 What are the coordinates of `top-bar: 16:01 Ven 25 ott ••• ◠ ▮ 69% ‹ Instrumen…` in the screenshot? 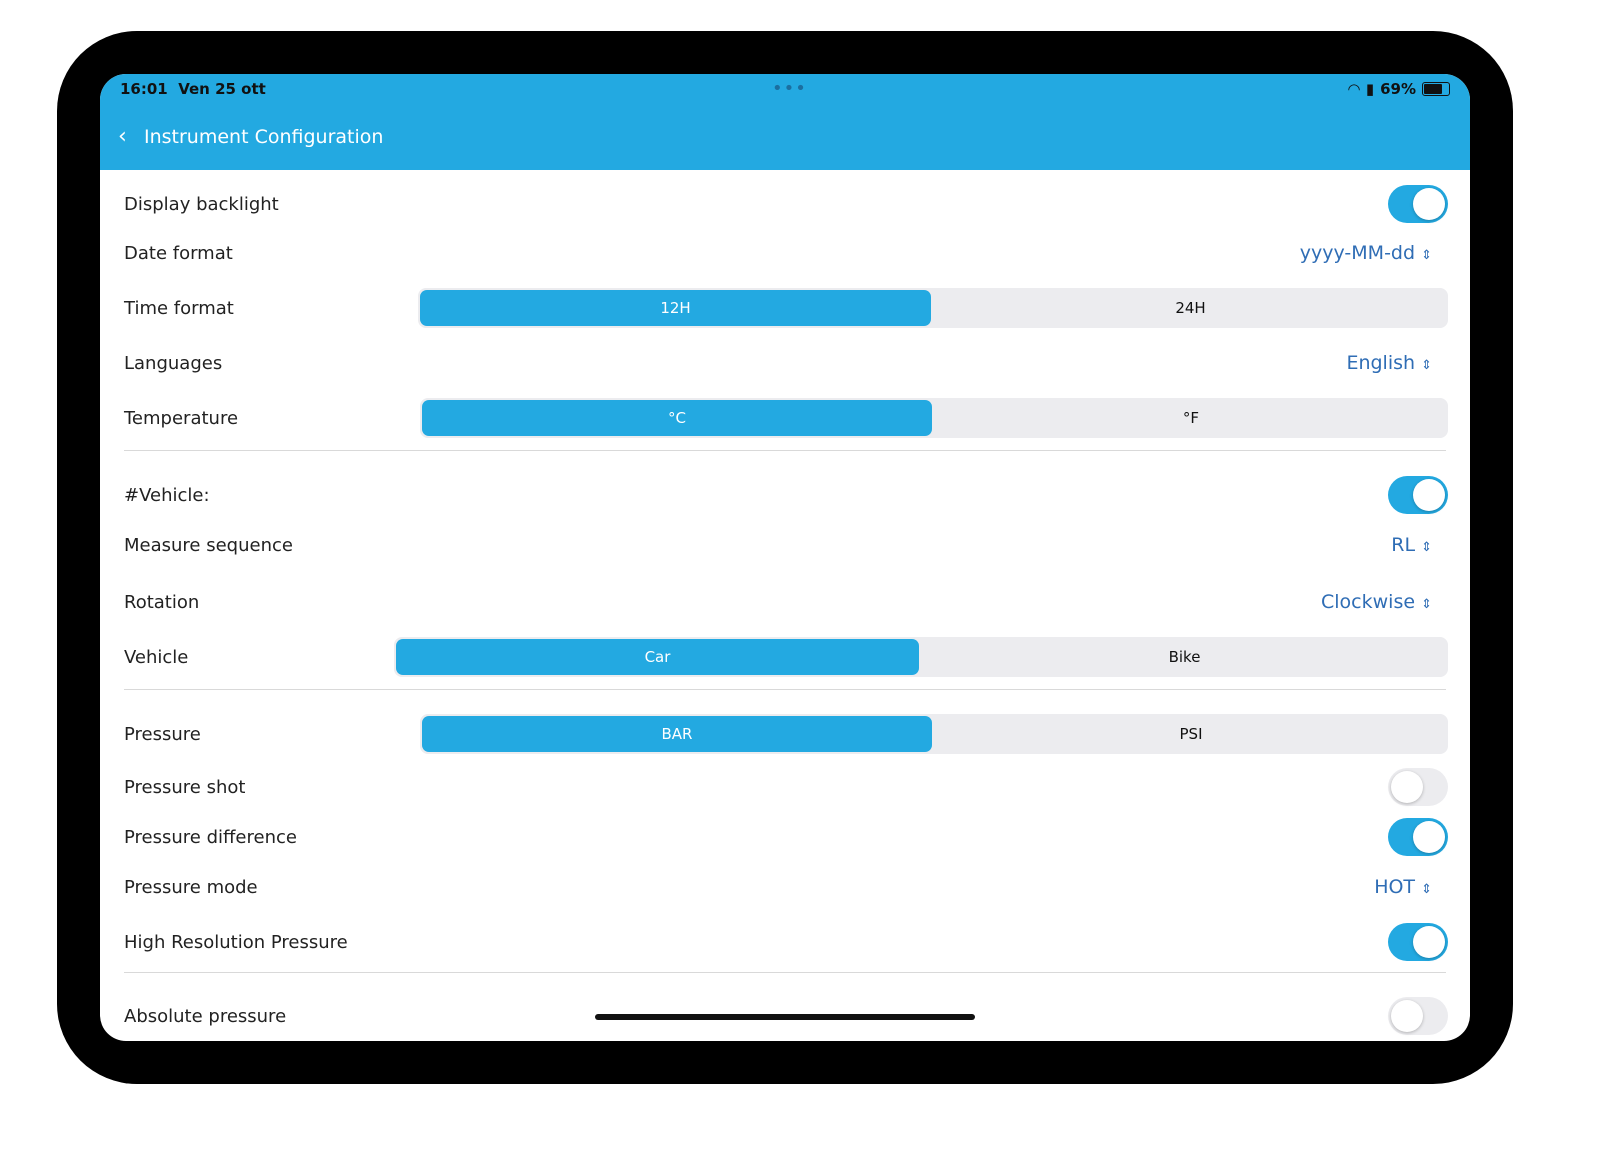 It's located at (785, 122).